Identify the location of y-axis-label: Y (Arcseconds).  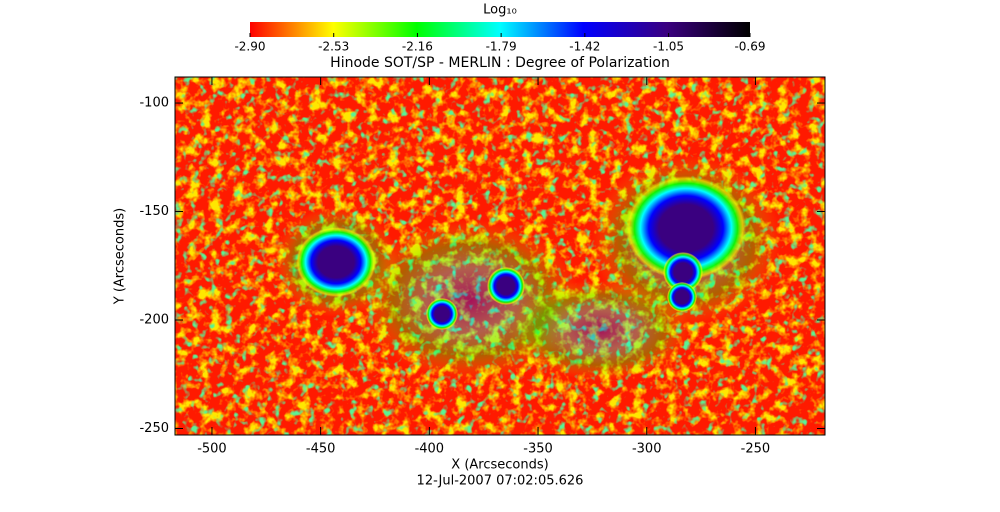
(120, 256).